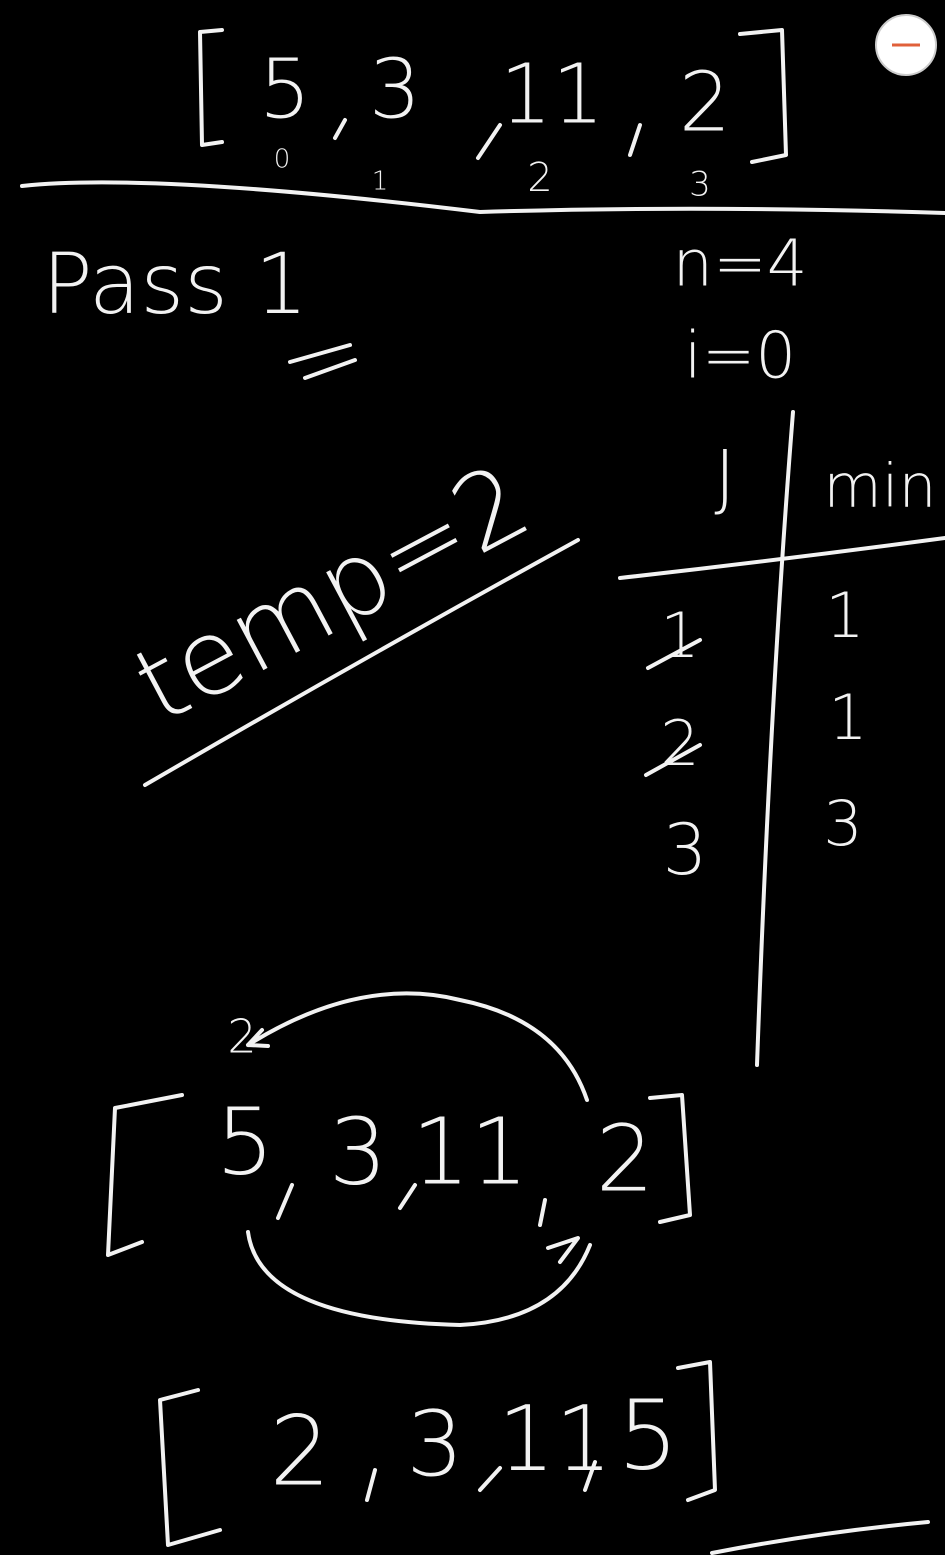 The height and width of the screenshot is (1555, 945). Describe the element at coordinates (380, 182) in the screenshot. I see `array-index: 1` at that location.